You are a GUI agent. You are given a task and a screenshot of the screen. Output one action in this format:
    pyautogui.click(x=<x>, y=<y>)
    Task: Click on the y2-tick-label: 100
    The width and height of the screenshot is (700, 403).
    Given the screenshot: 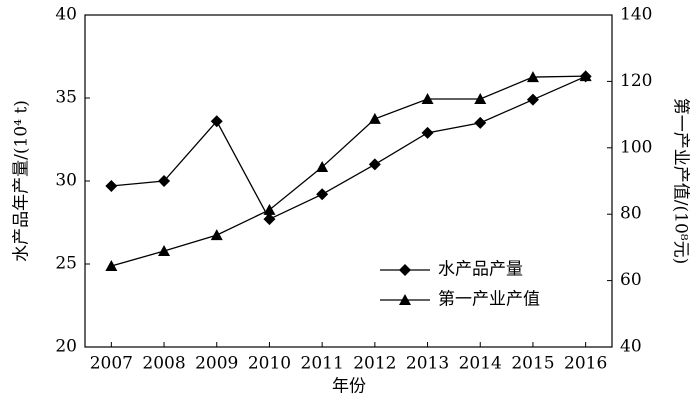 What is the action you would take?
    pyautogui.click(x=636, y=147)
    